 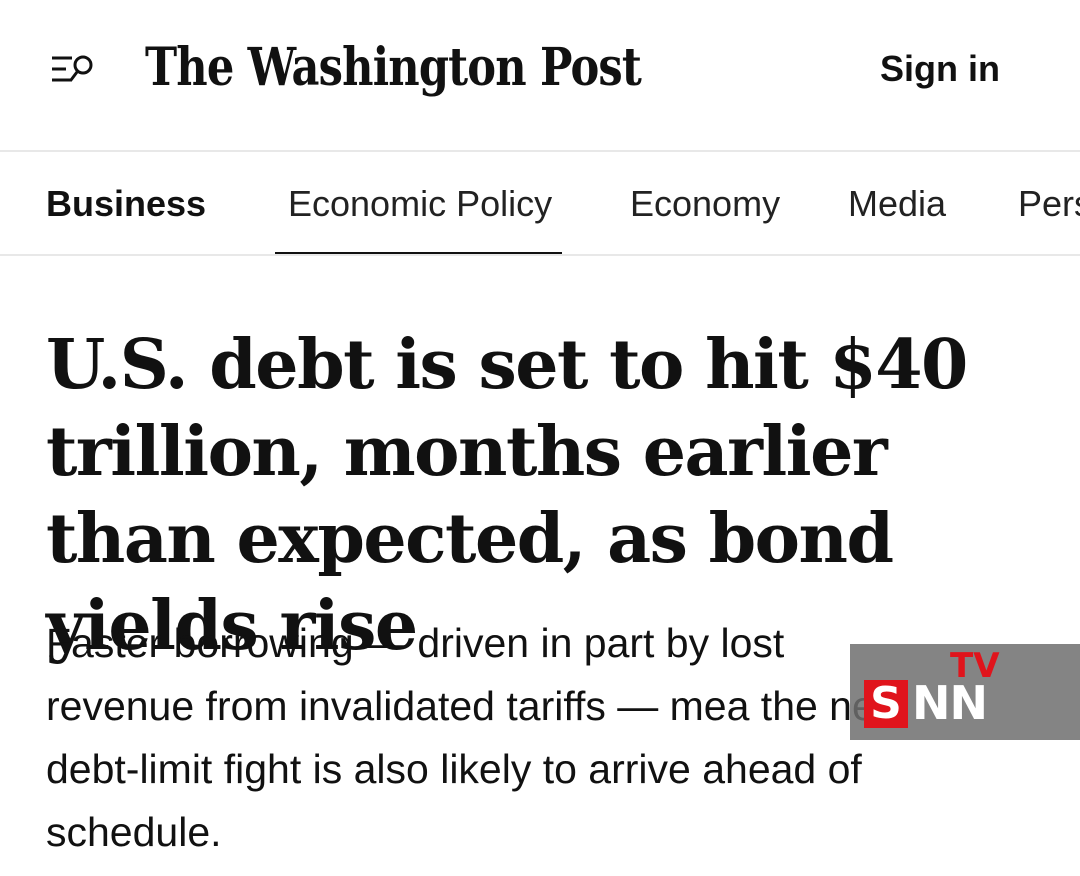 What do you see at coordinates (420, 203) in the screenshot?
I see `nav-item-economic-policy: Economic Policy` at bounding box center [420, 203].